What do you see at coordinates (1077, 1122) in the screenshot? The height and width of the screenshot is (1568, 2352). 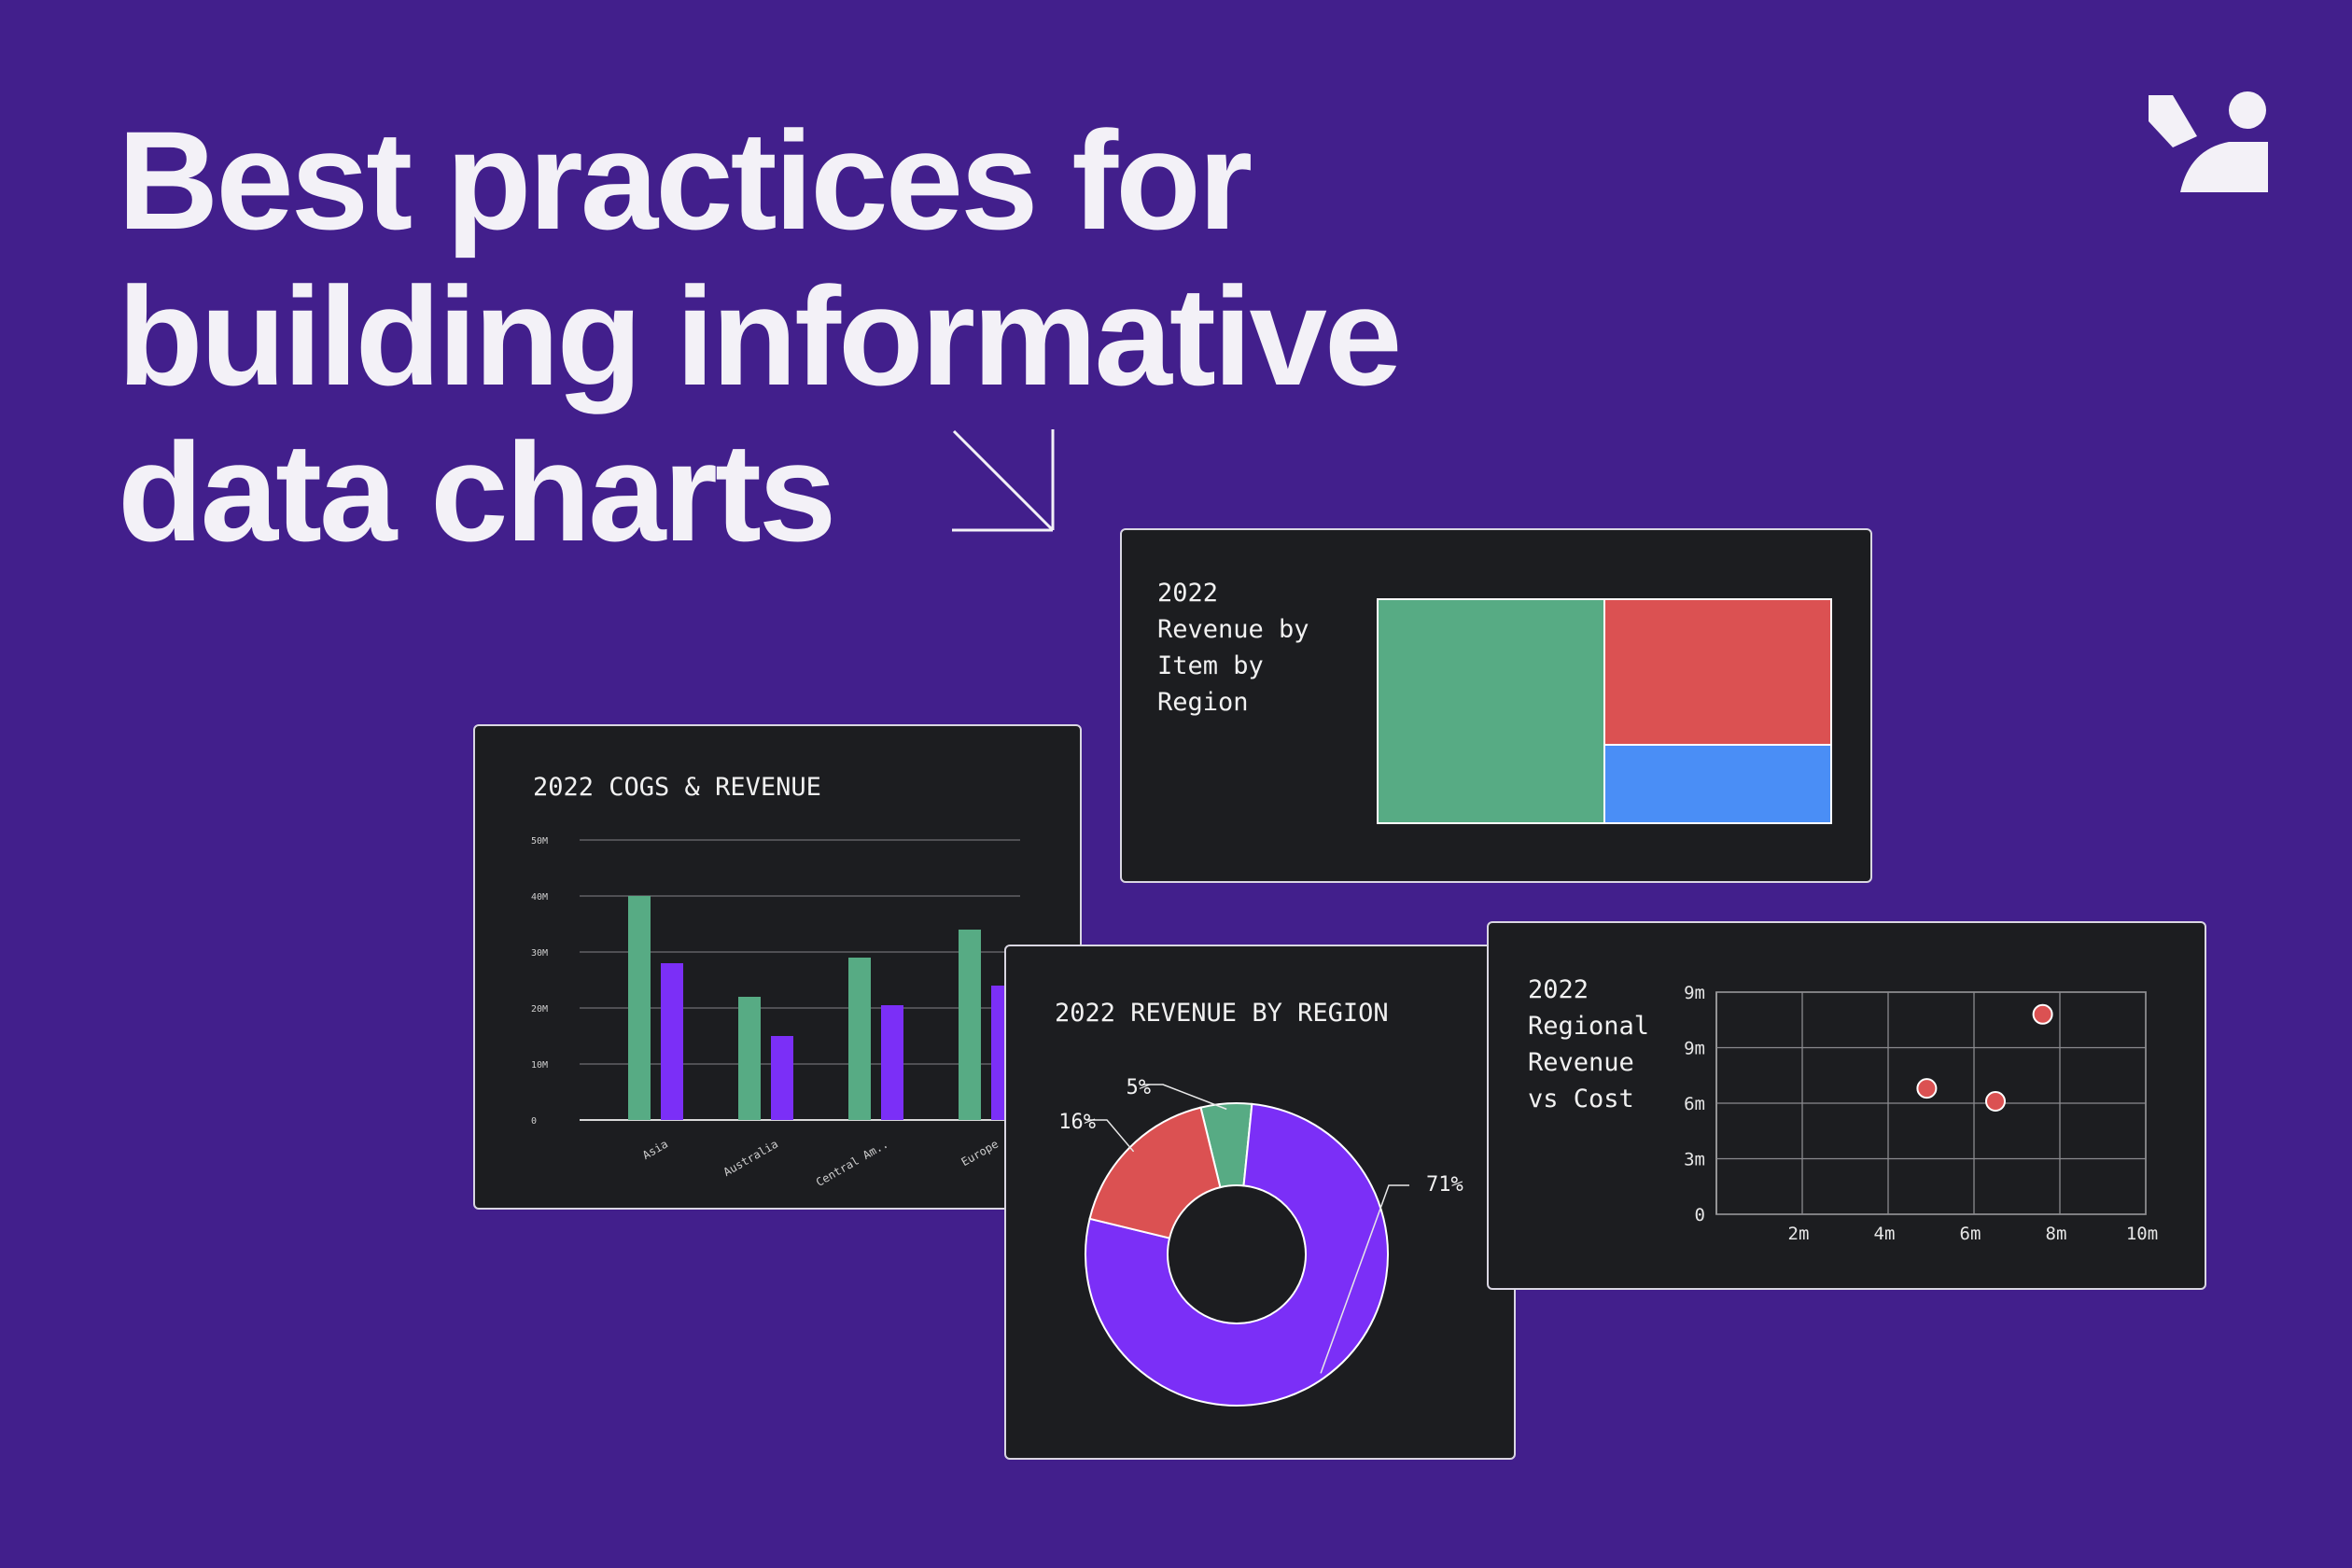 I see `slice-label: 16%` at bounding box center [1077, 1122].